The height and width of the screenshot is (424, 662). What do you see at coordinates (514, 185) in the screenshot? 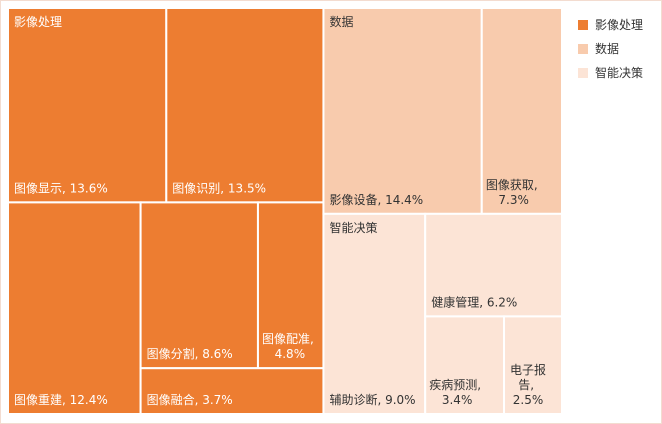
I see `label-line: 图像获取,` at bounding box center [514, 185].